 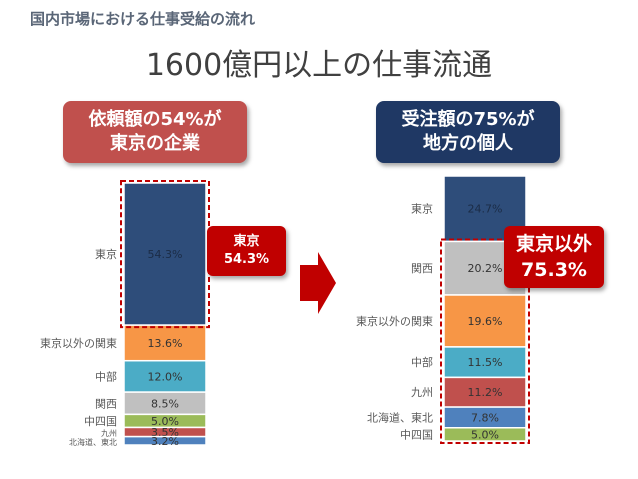 I want to click on left-badge: 東京 54.3%, so click(x=246, y=251).